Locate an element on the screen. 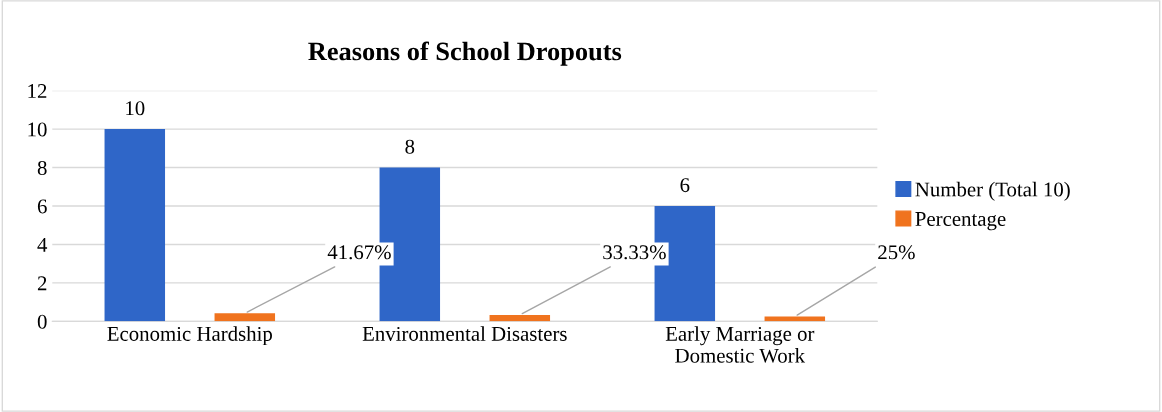 The height and width of the screenshot is (412, 1162). data-label: 25% is located at coordinates (896, 252).